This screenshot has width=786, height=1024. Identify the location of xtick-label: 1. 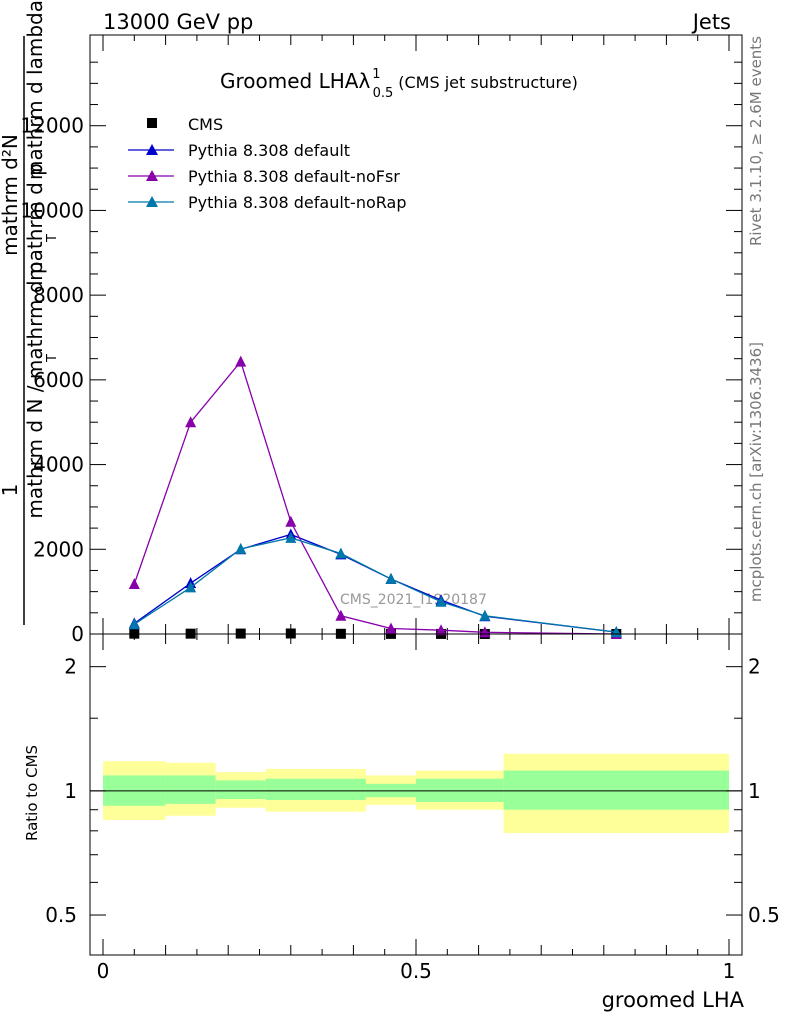
(729, 971).